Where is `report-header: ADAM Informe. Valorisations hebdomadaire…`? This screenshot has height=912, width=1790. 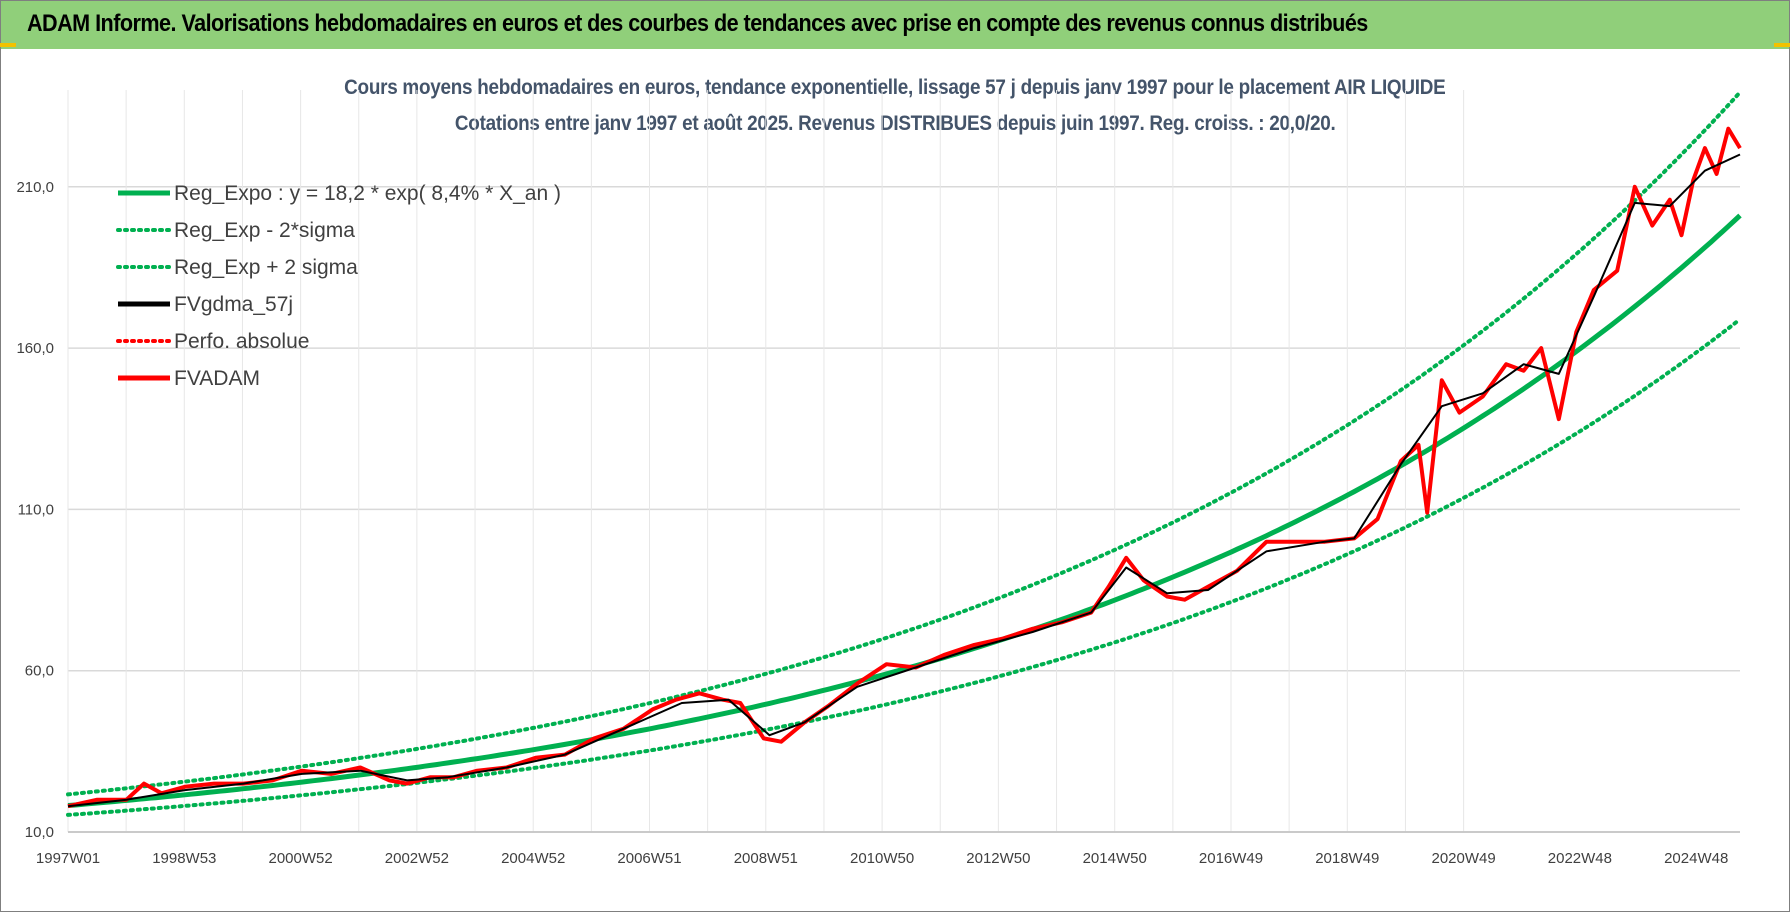
report-header: ADAM Informe. Valorisations hebdomadaire… is located at coordinates (895, 25).